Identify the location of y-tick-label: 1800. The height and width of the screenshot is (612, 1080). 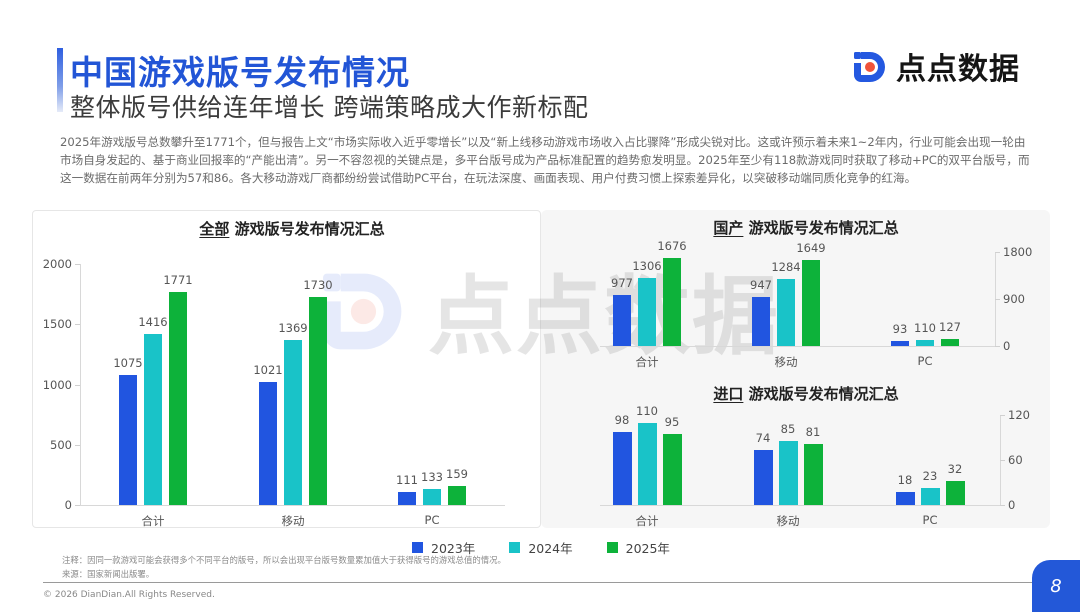
(1018, 252).